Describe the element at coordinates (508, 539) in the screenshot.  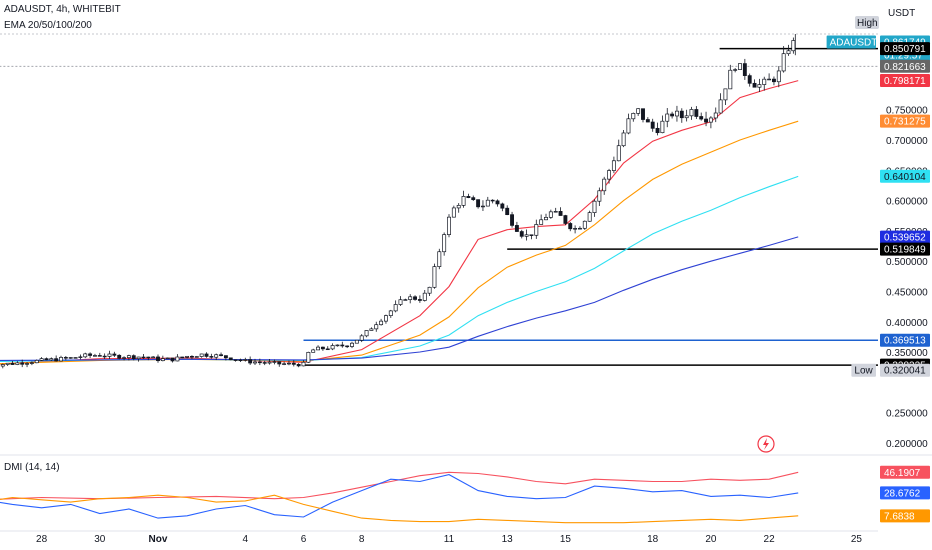
I see `time-tick-label: 13` at that location.